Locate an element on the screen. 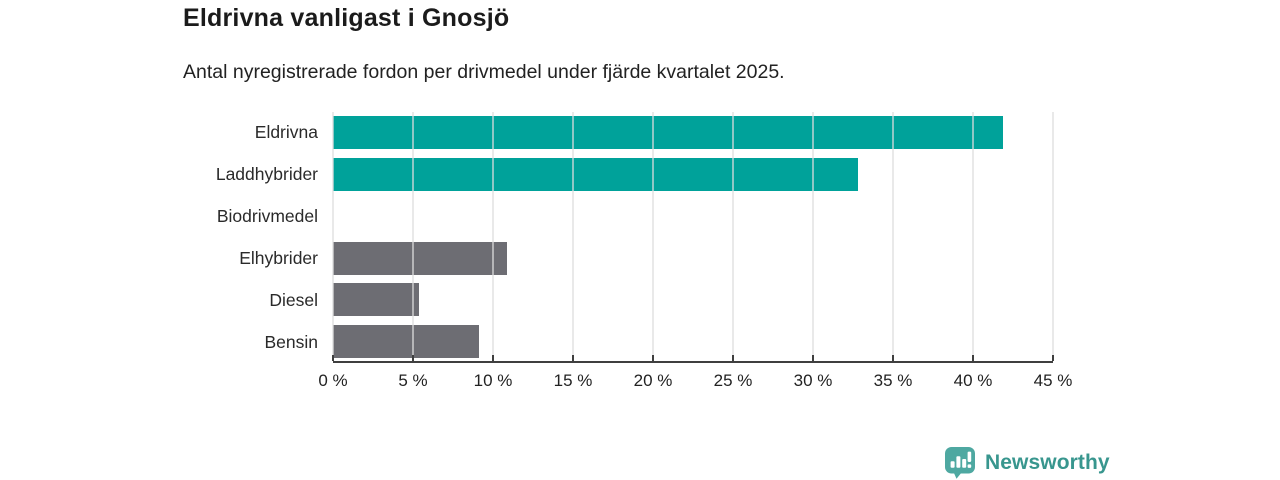  x-tick-label: 0 % is located at coordinates (333, 380).